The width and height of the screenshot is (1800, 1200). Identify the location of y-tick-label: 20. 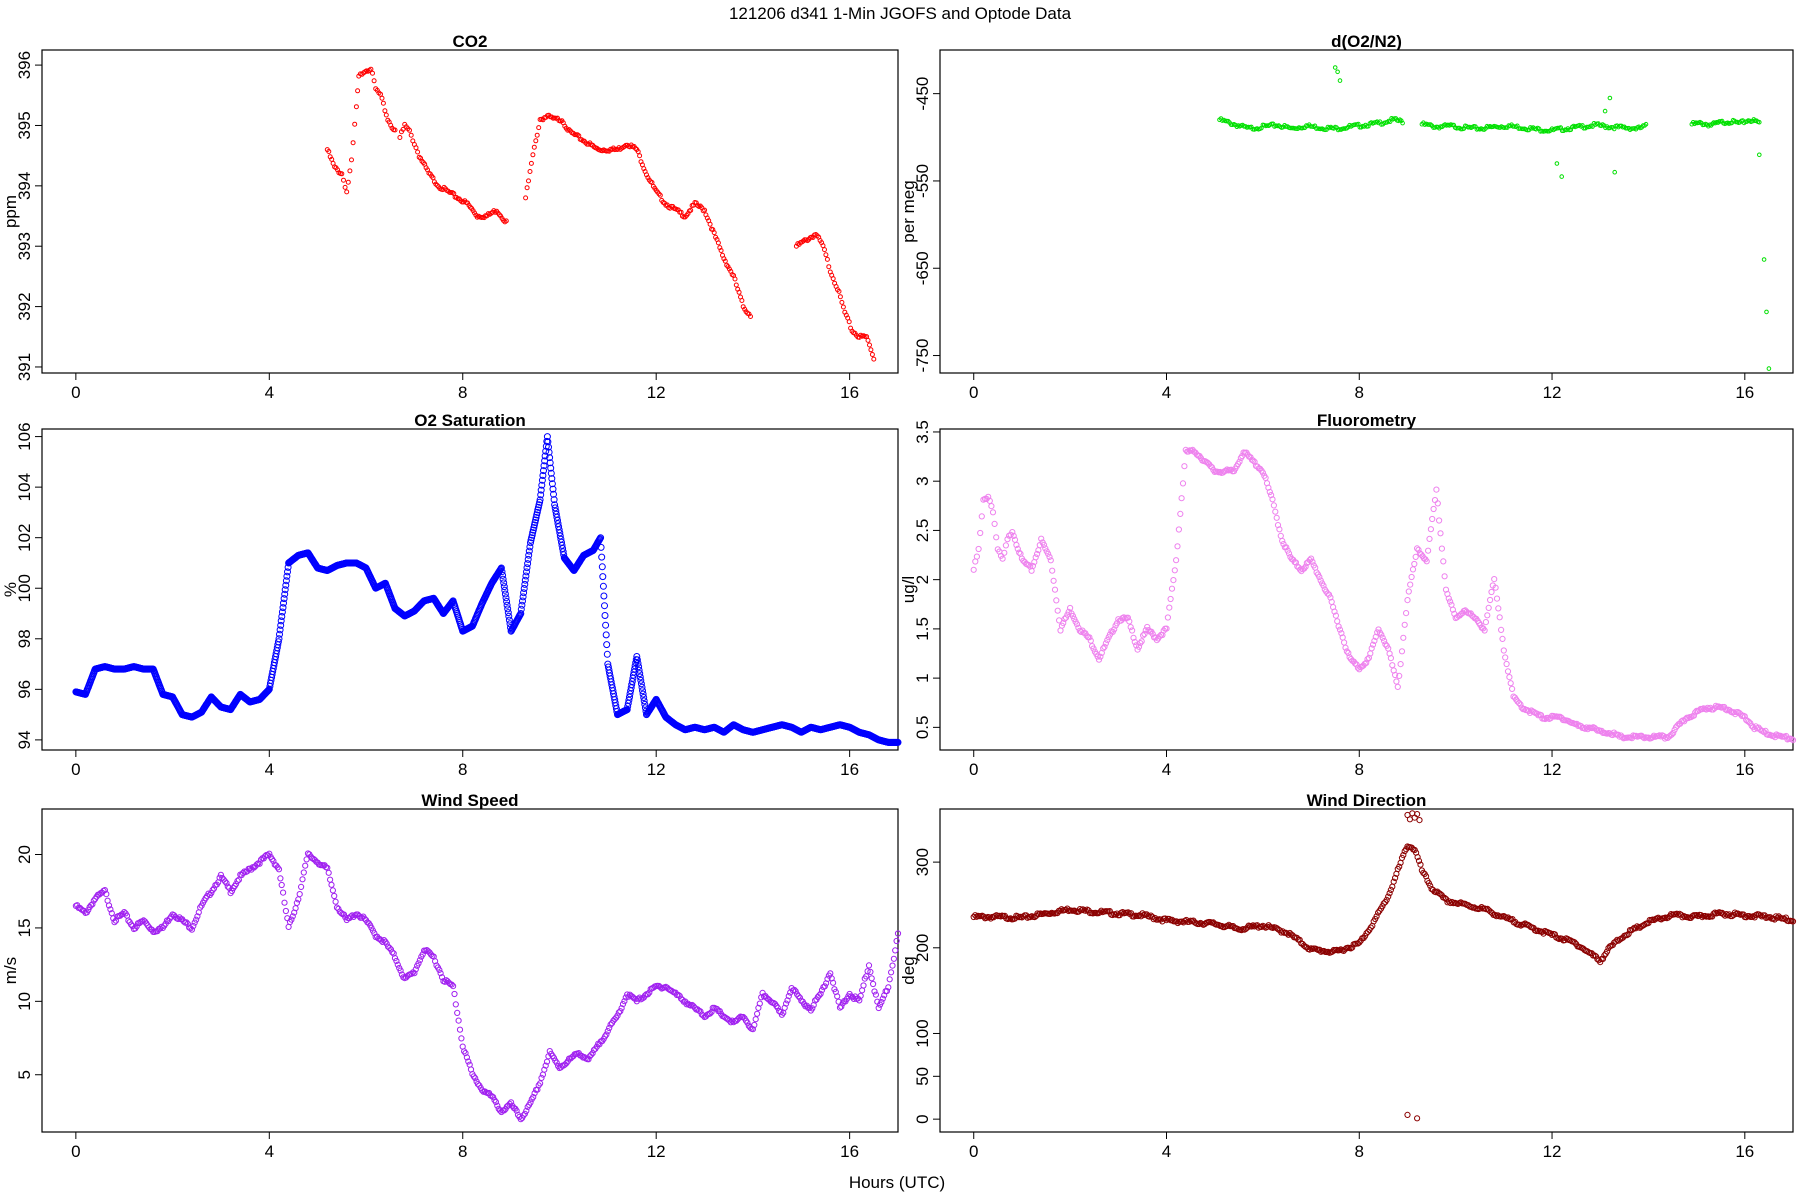
(24, 854).